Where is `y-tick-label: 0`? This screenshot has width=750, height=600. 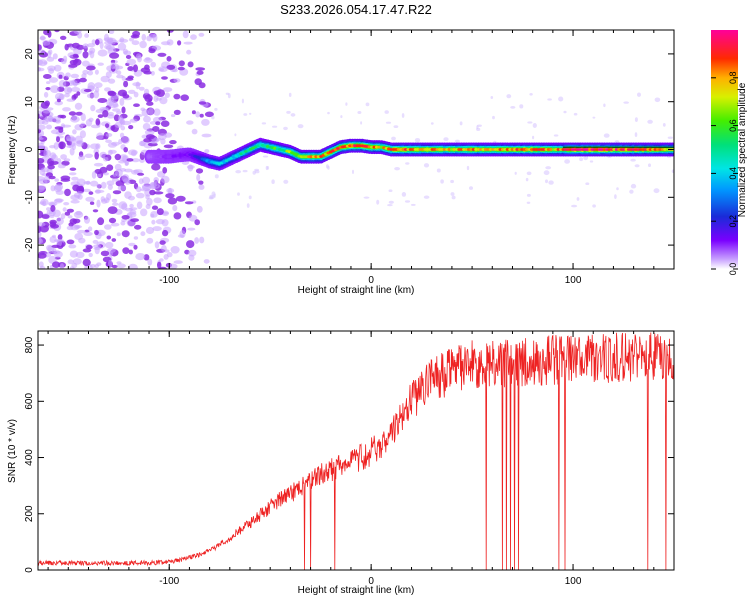
y-tick-label: 0 is located at coordinates (29, 570).